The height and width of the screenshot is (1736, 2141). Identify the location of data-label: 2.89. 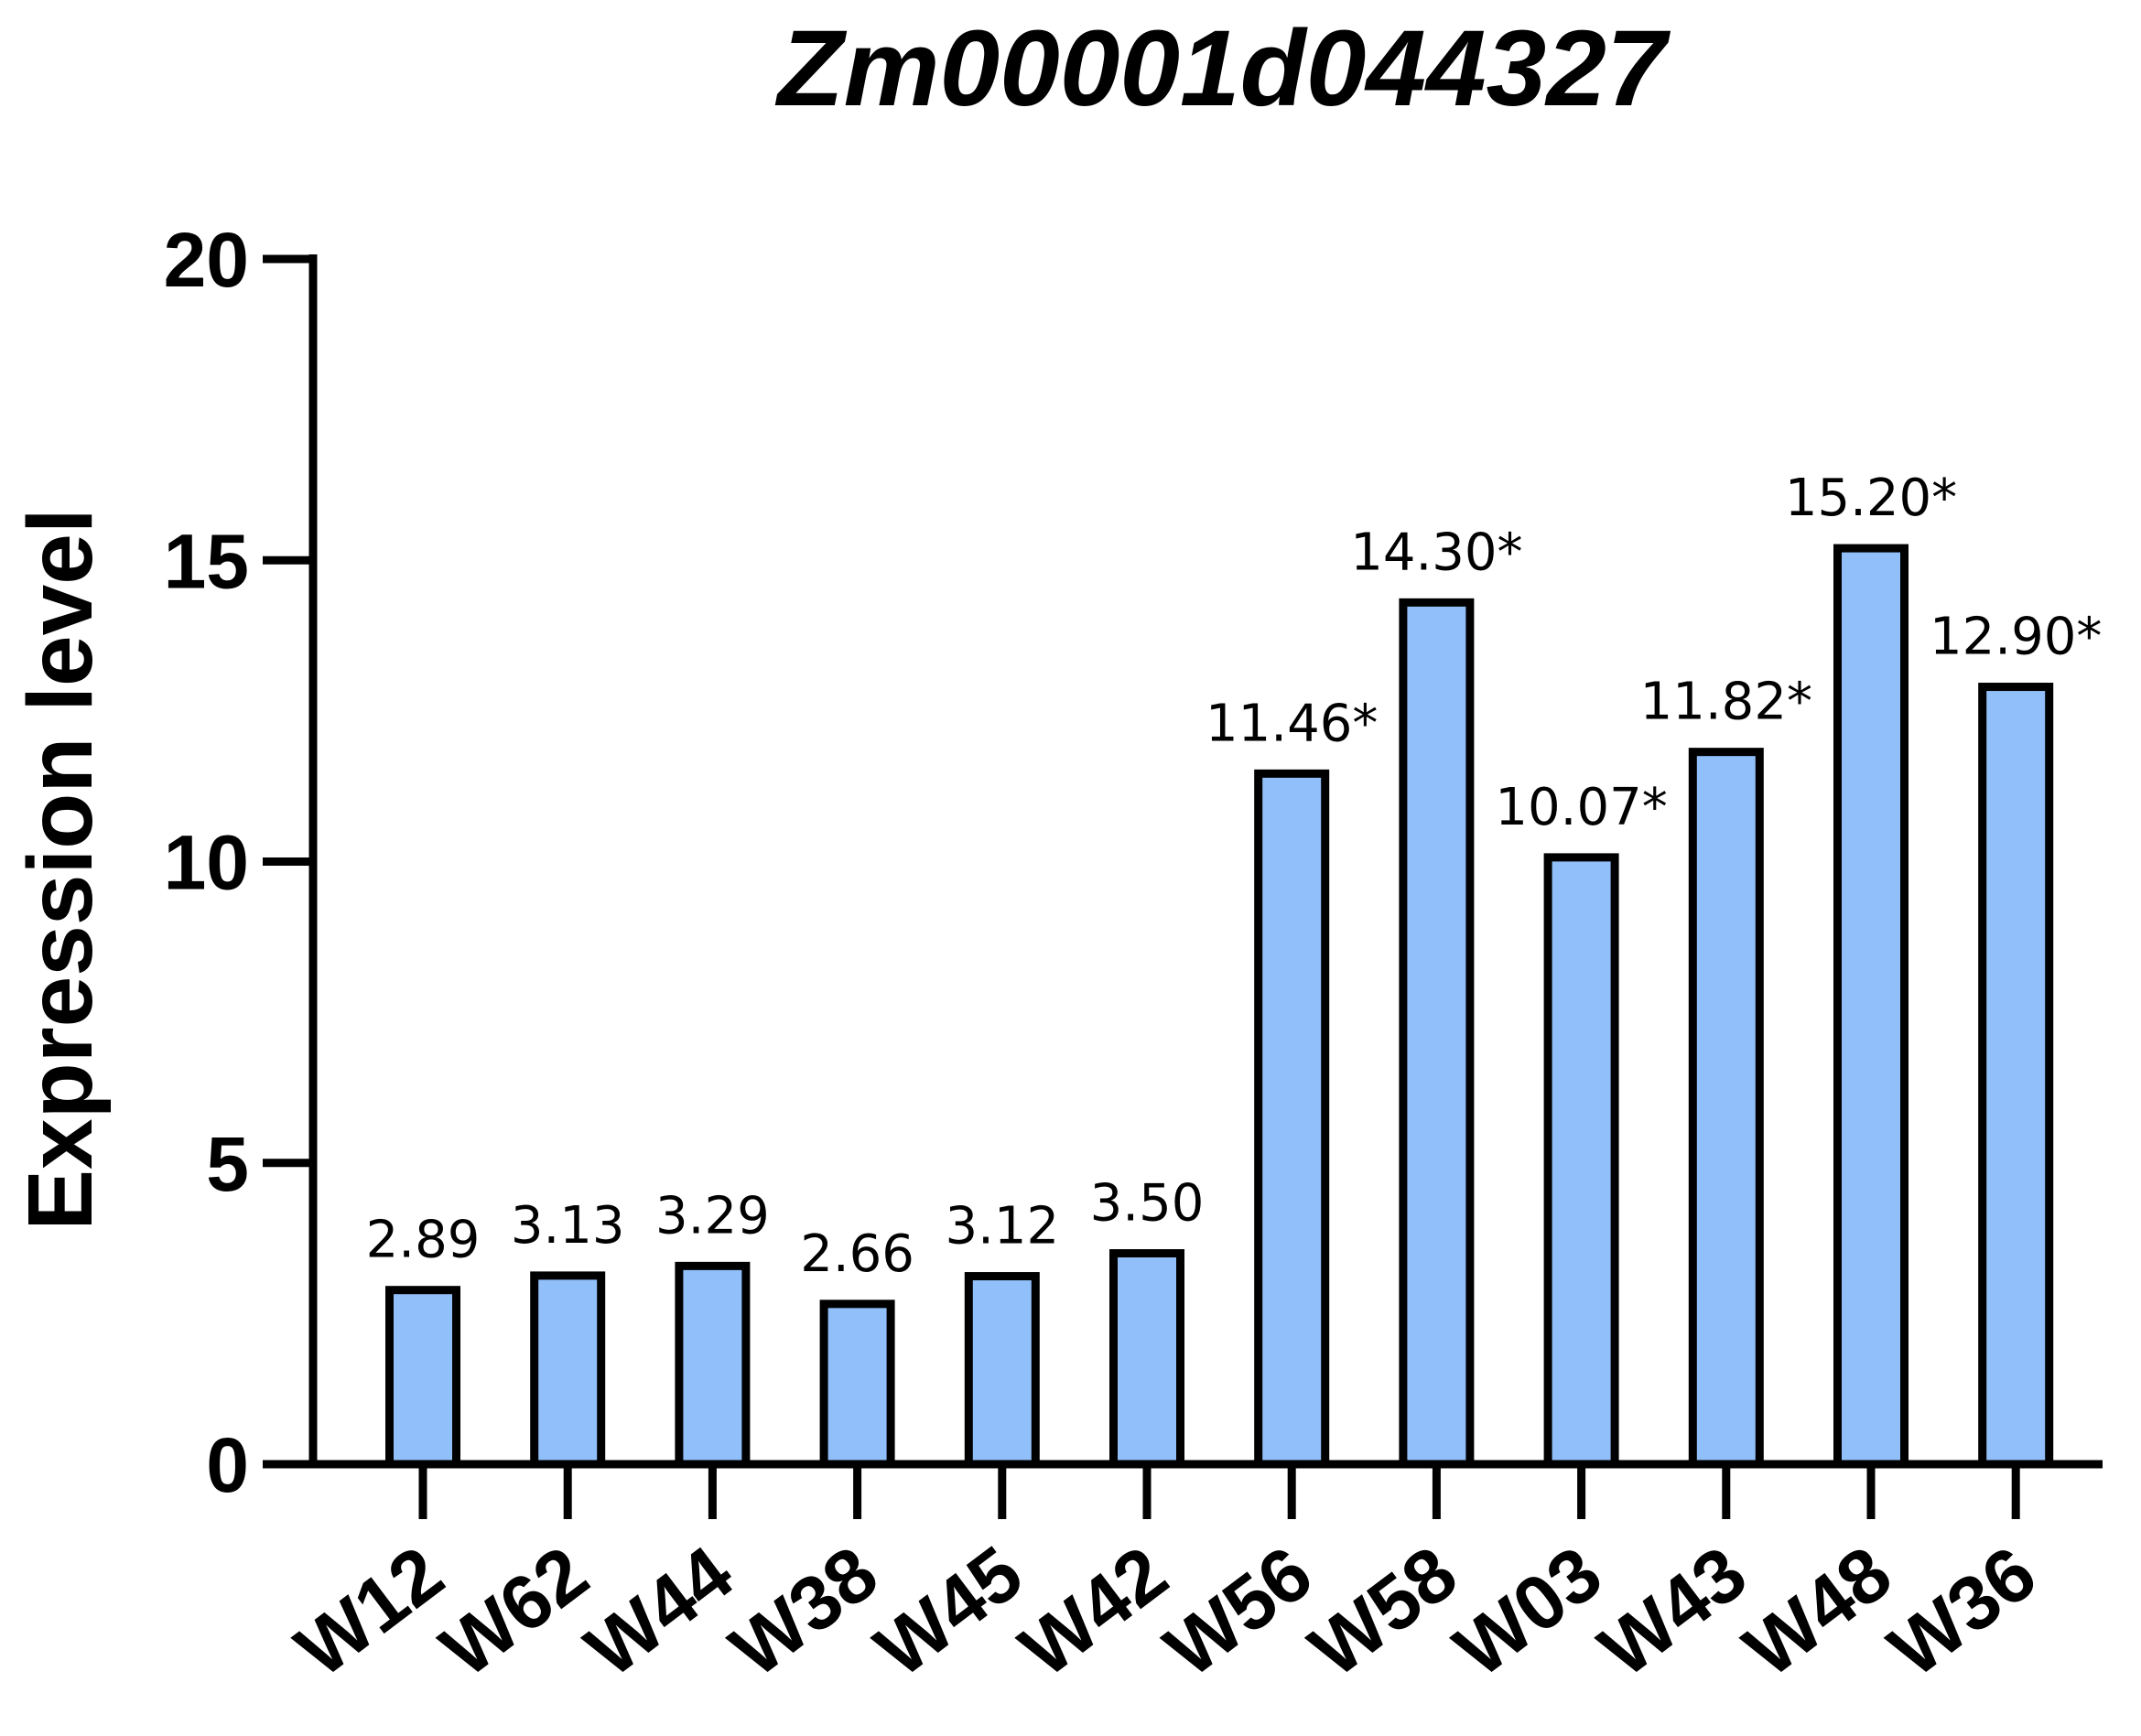
(423, 1240).